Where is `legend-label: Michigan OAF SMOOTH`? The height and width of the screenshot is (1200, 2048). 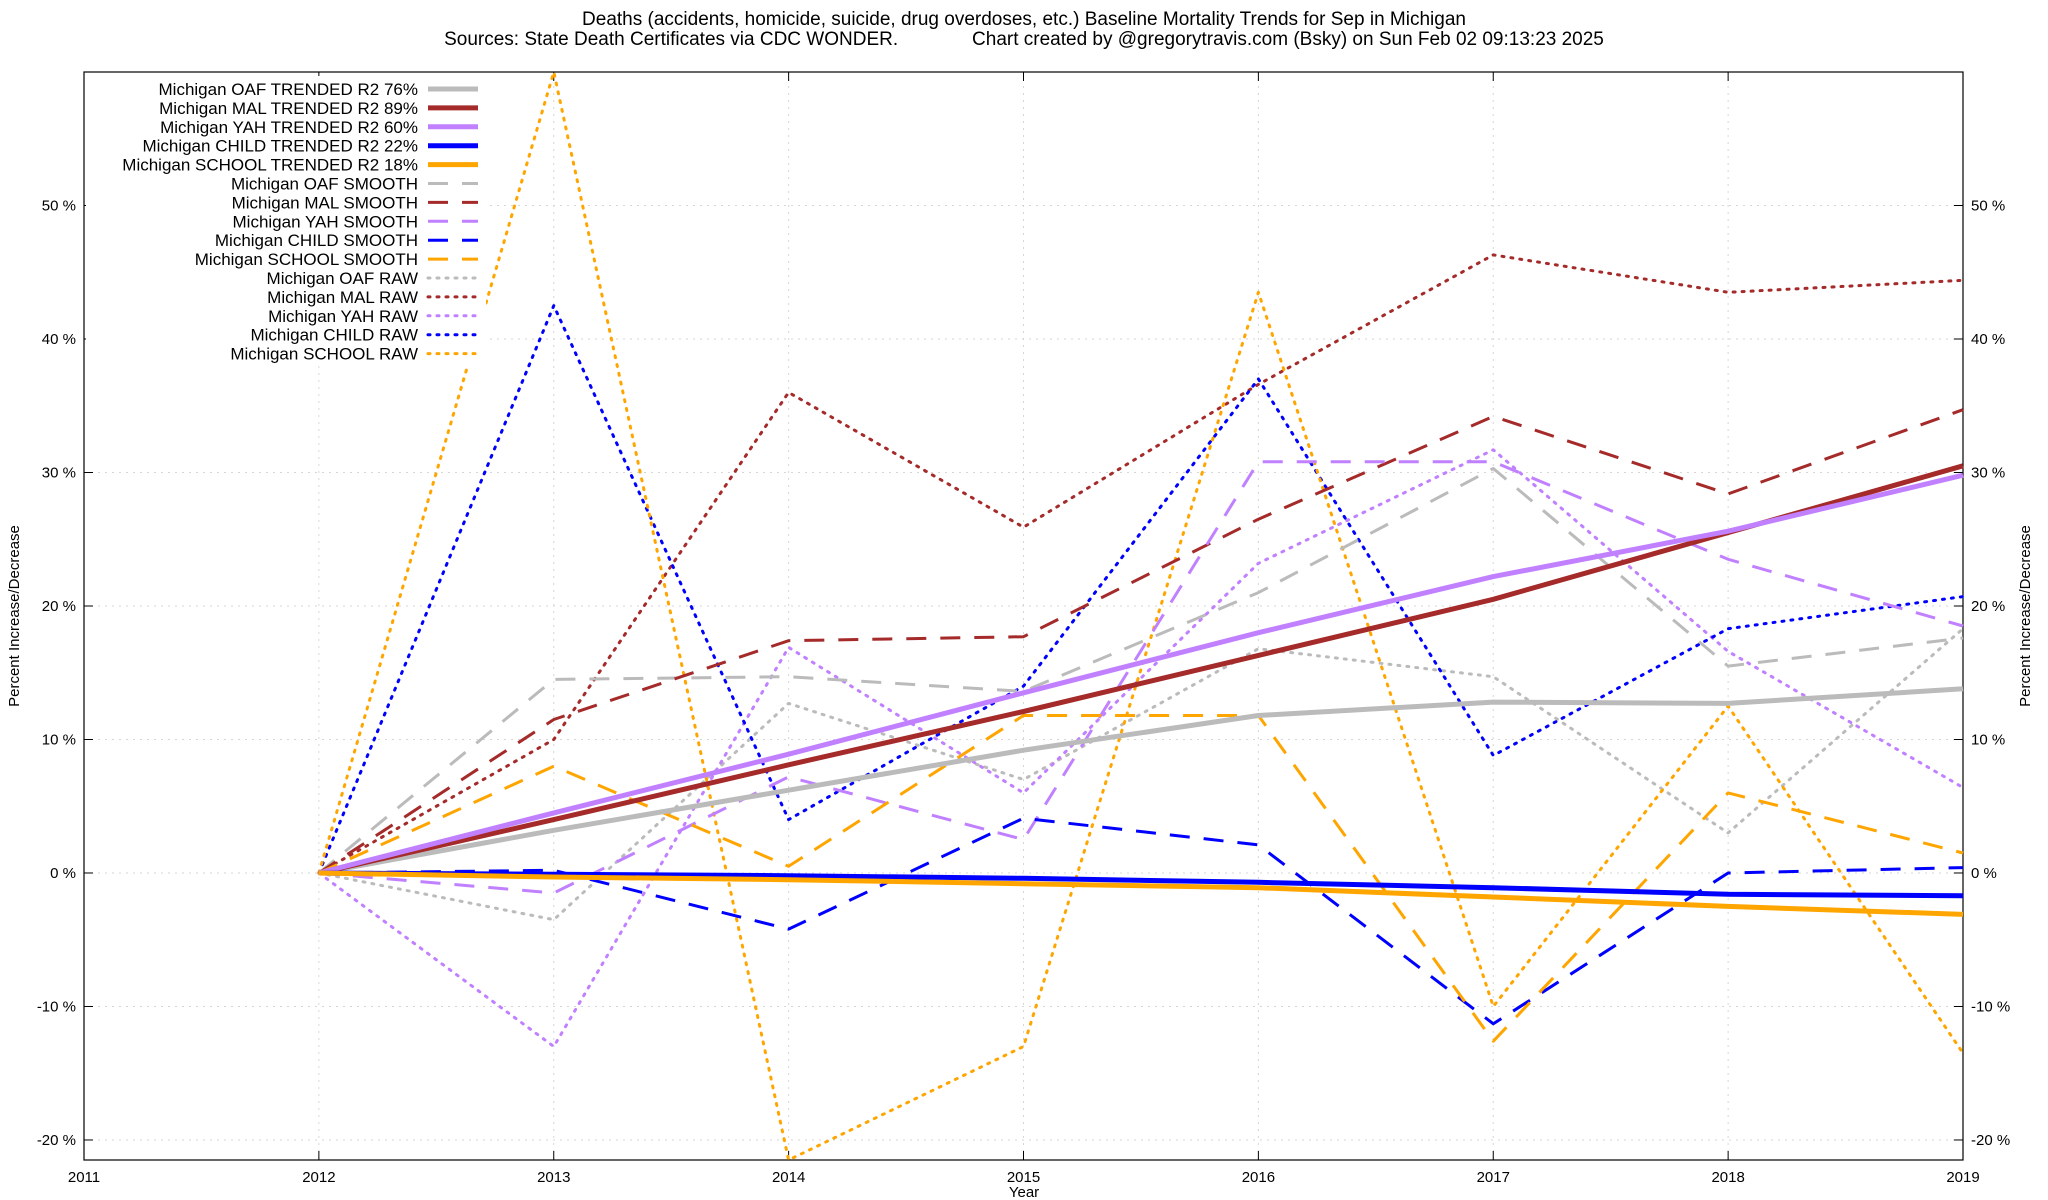
legend-label: Michigan OAF SMOOTH is located at coordinates (324, 184).